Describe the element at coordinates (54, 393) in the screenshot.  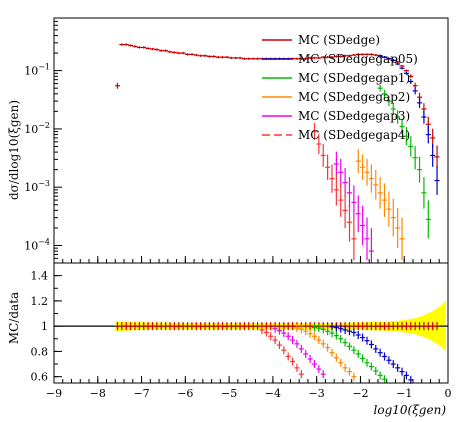
I see `x-tick-label: −9` at that location.